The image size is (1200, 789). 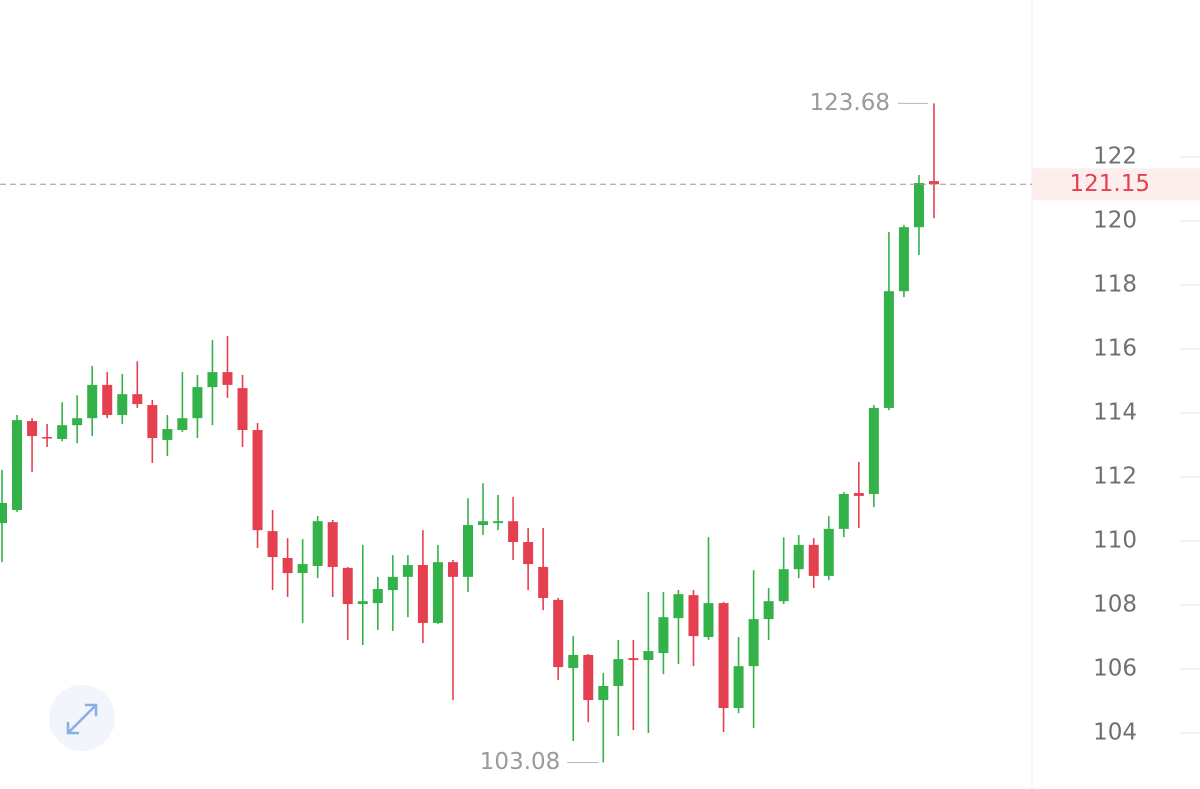 I want to click on expand-icon, so click(x=82, y=719).